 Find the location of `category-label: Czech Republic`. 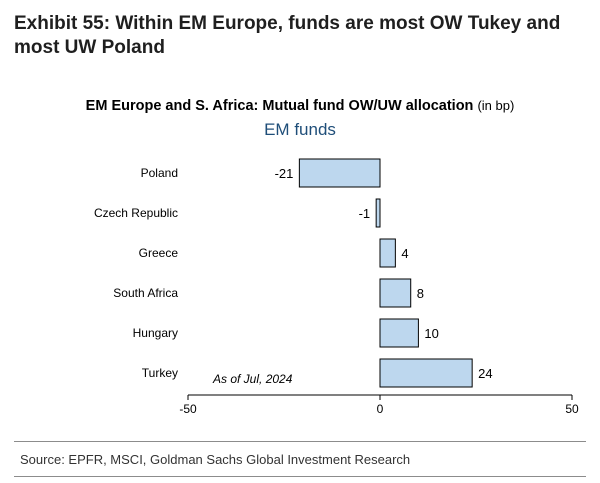

category-label: Czech Republic is located at coordinates (136, 213).